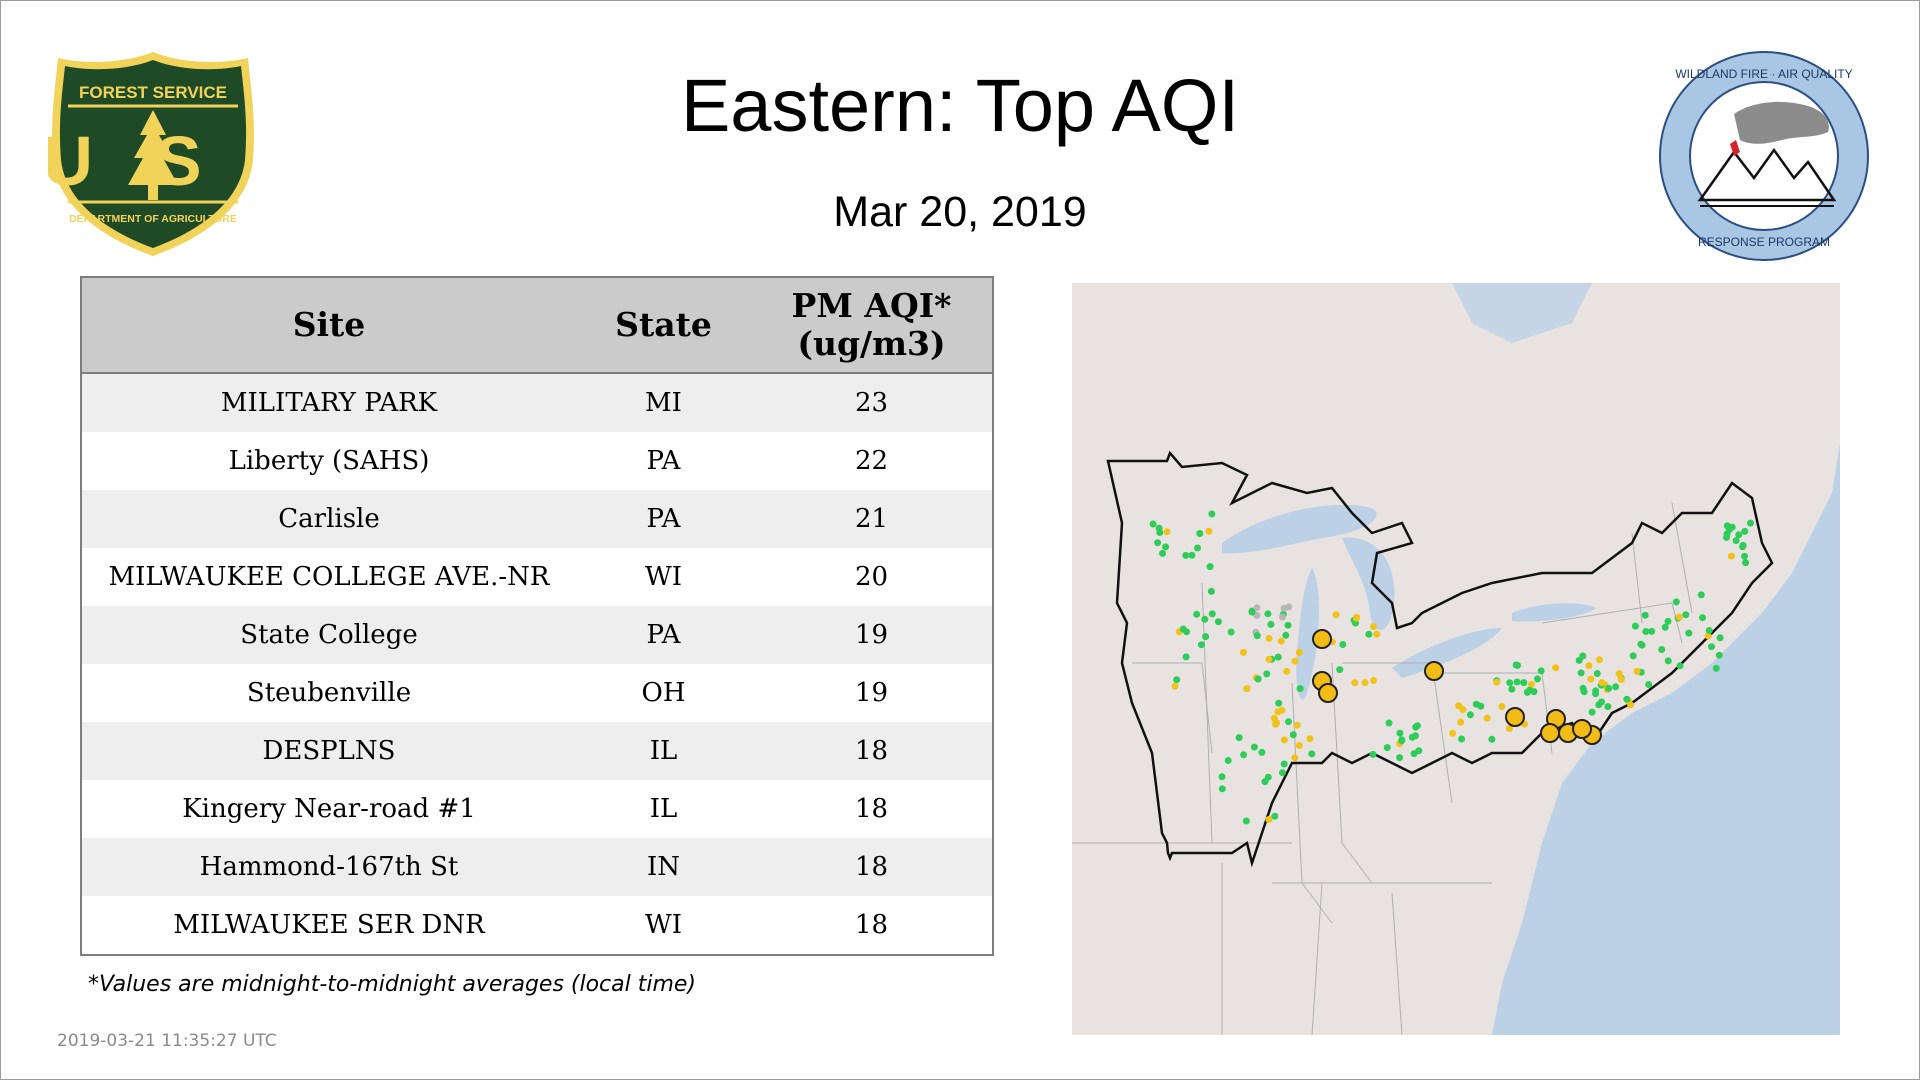  I want to click on state-cell: PA, so click(663, 519).